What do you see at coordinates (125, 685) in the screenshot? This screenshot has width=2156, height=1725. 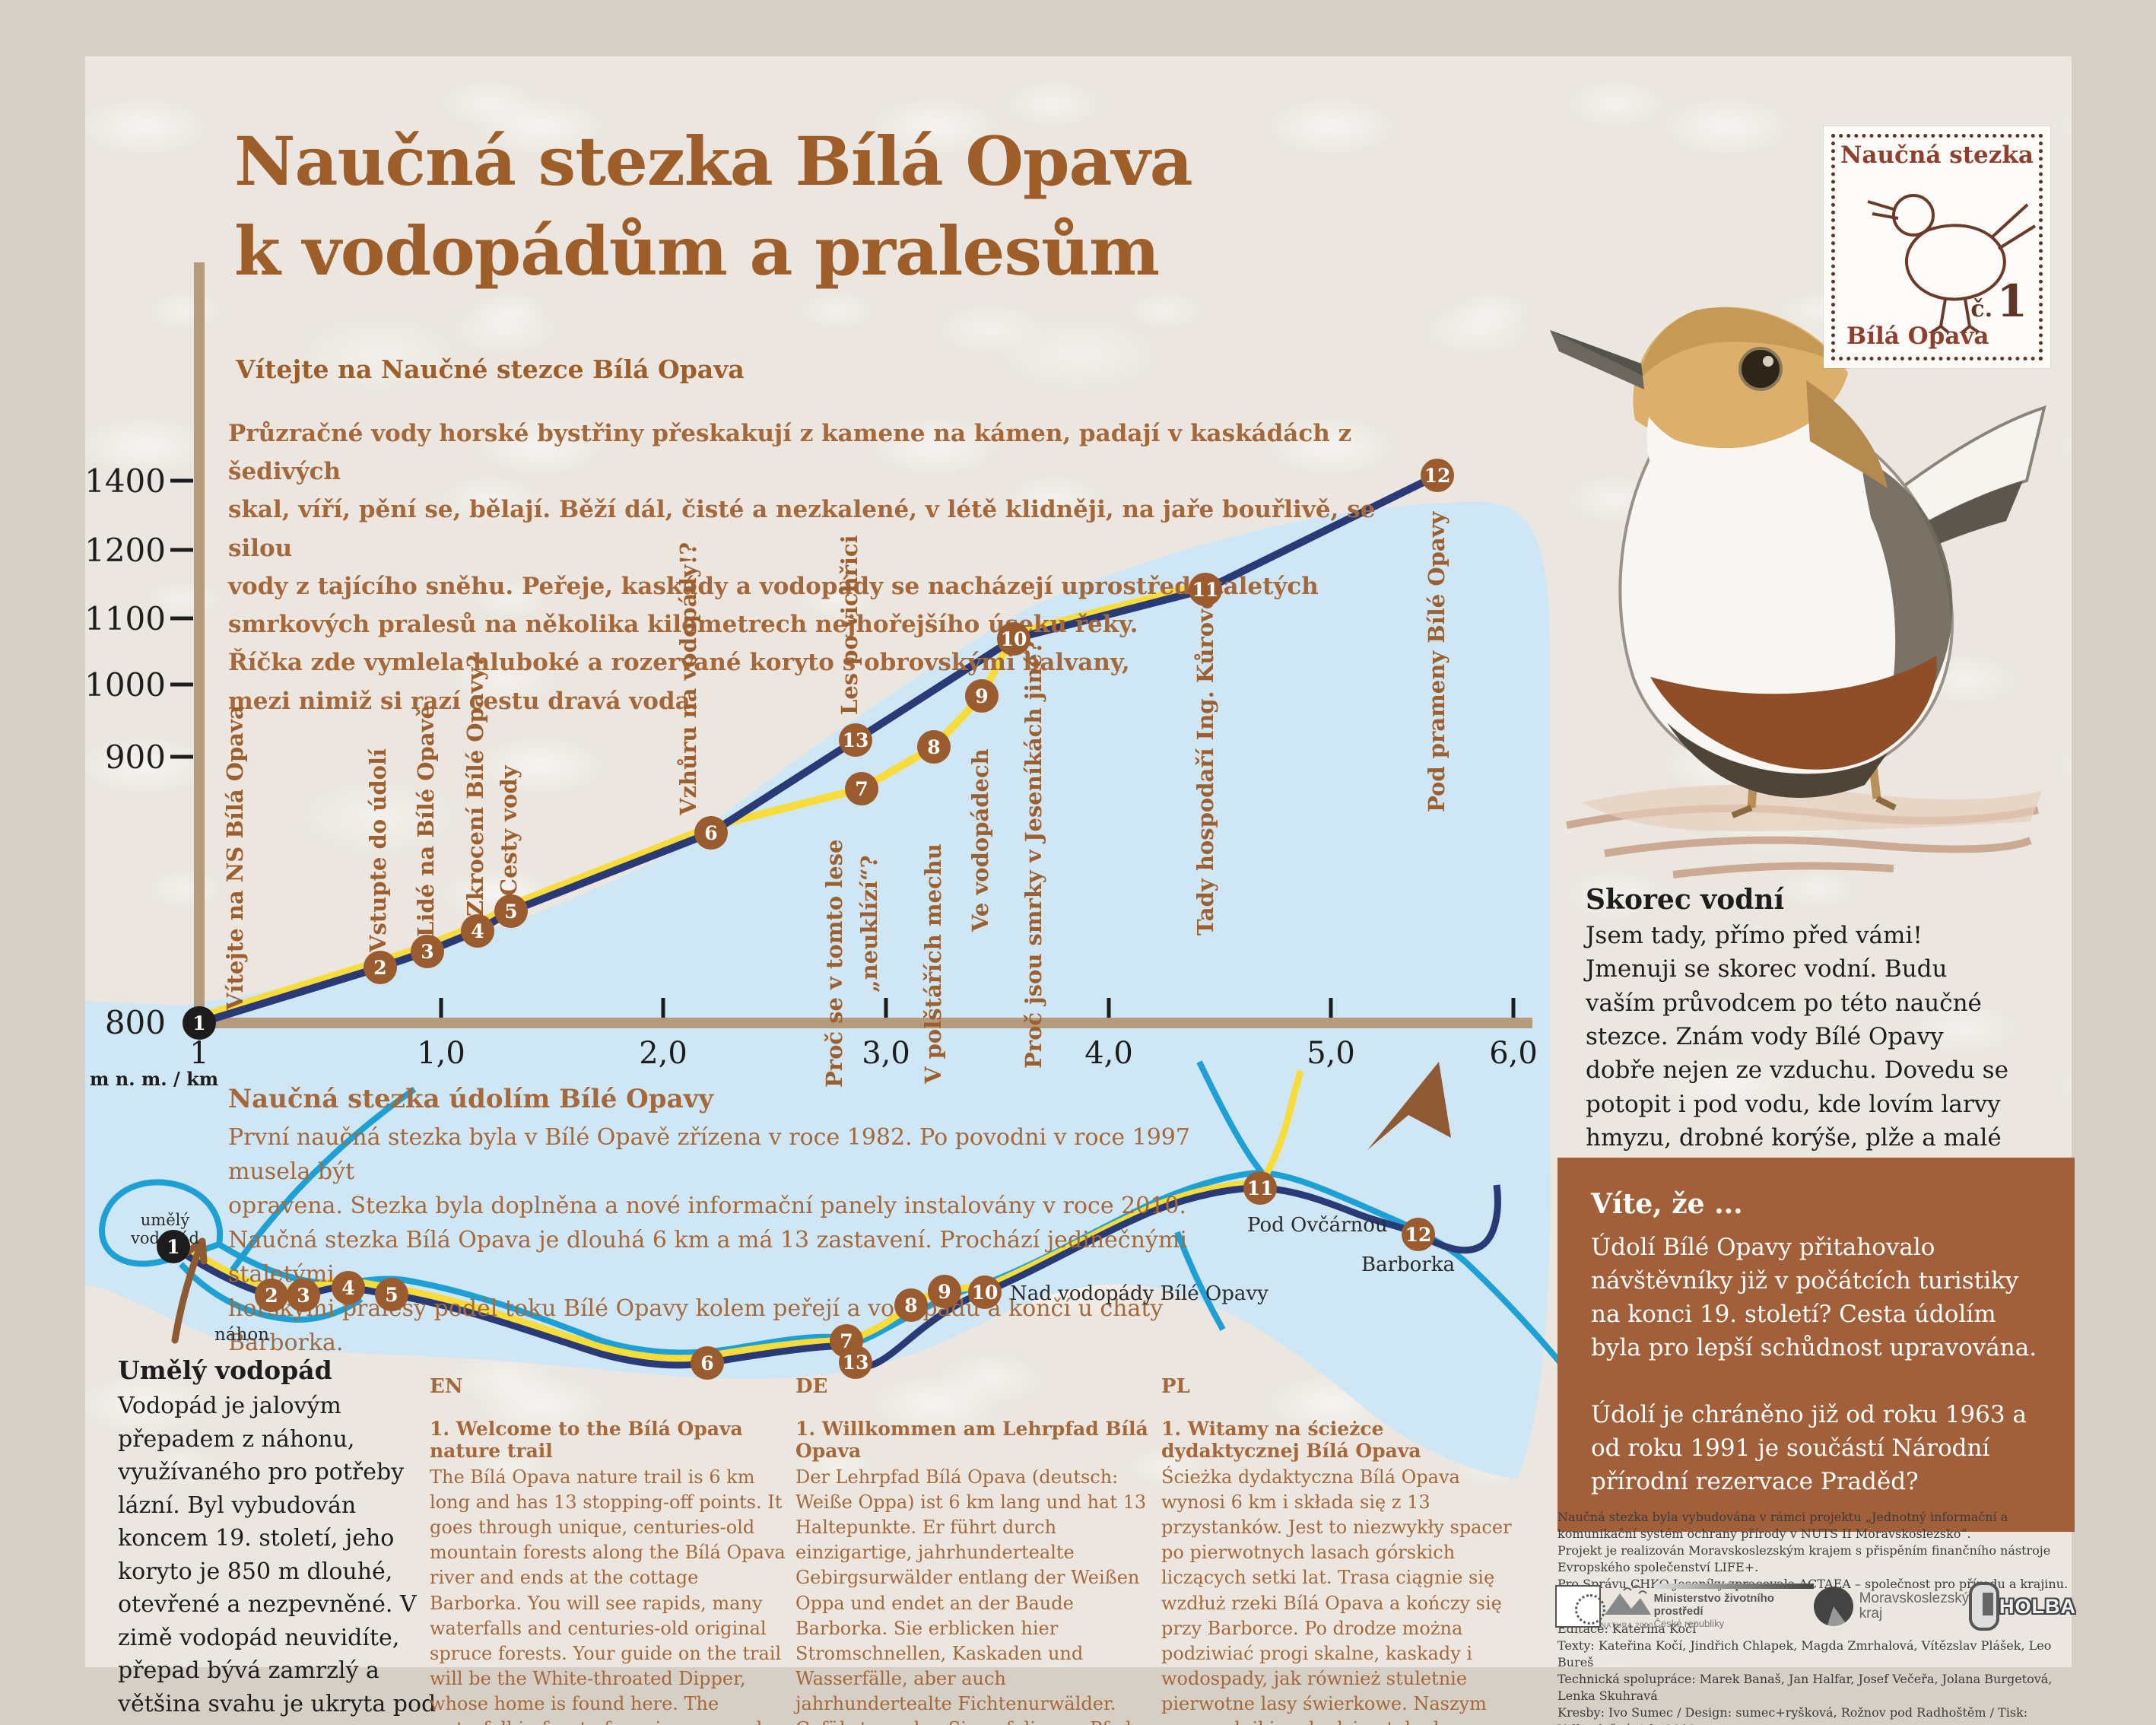 I see `y-tick-1000: 1000` at bounding box center [125, 685].